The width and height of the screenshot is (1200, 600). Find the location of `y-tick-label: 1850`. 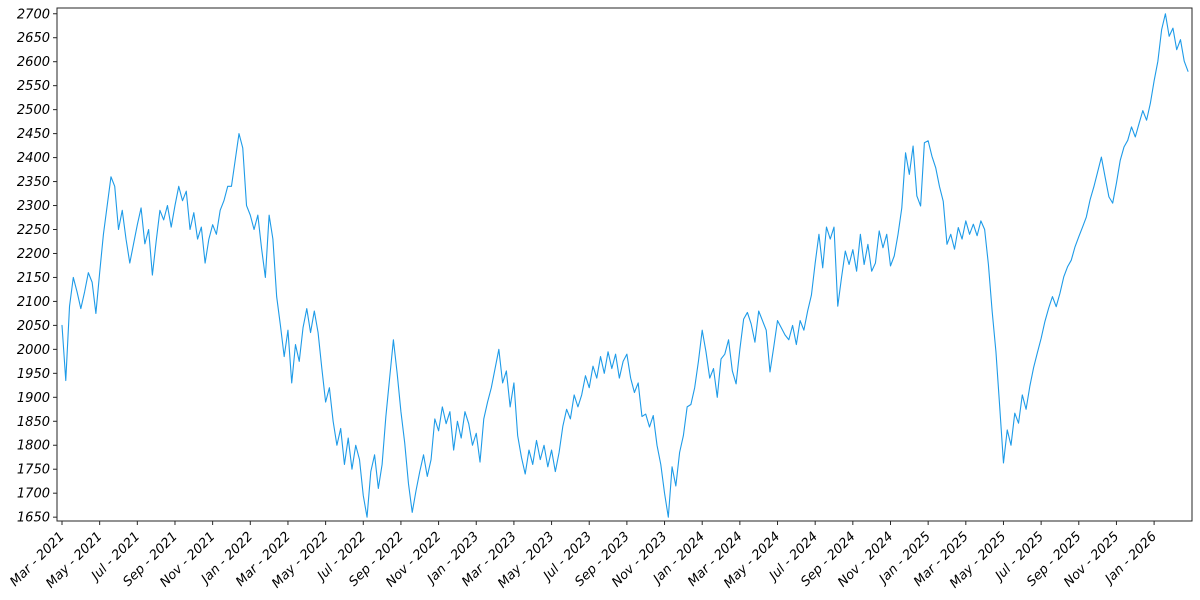

y-tick-label: 1850 is located at coordinates (33, 422).